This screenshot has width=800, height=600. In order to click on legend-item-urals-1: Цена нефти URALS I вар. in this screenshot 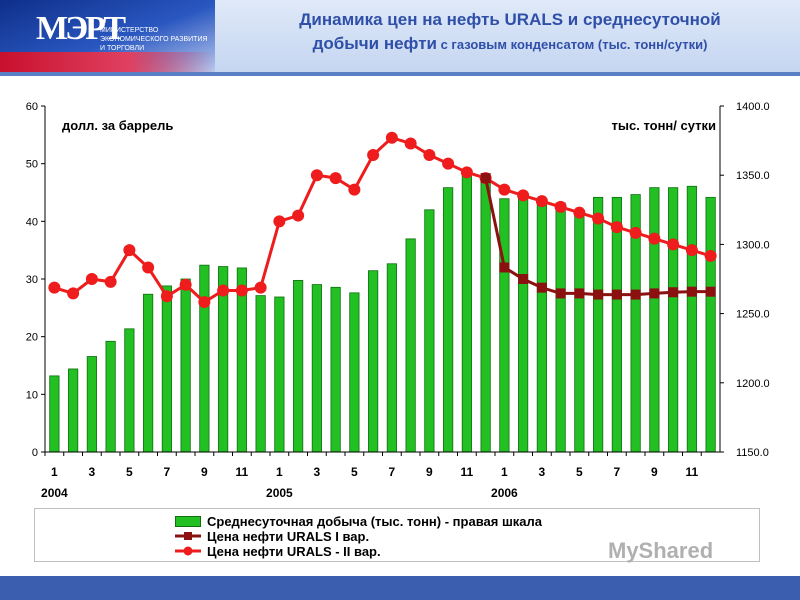, I will do `click(272, 536)`.